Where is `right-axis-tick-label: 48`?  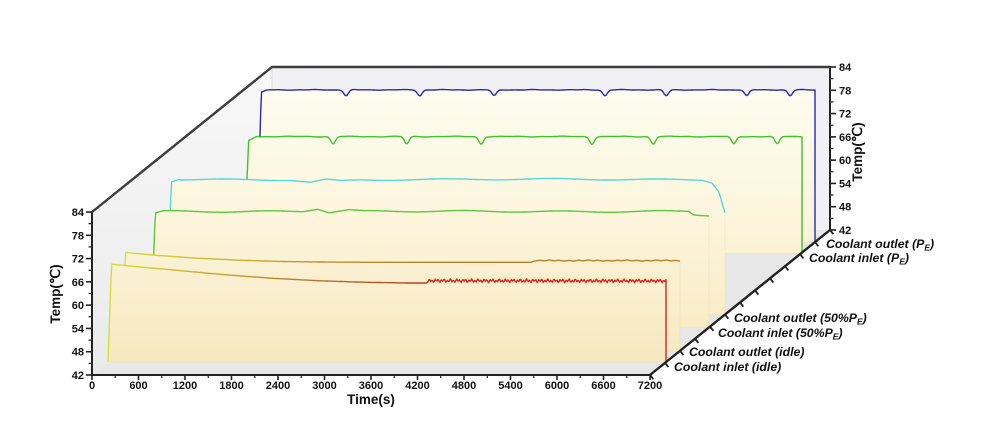
right-axis-tick-label: 48 is located at coordinates (845, 208).